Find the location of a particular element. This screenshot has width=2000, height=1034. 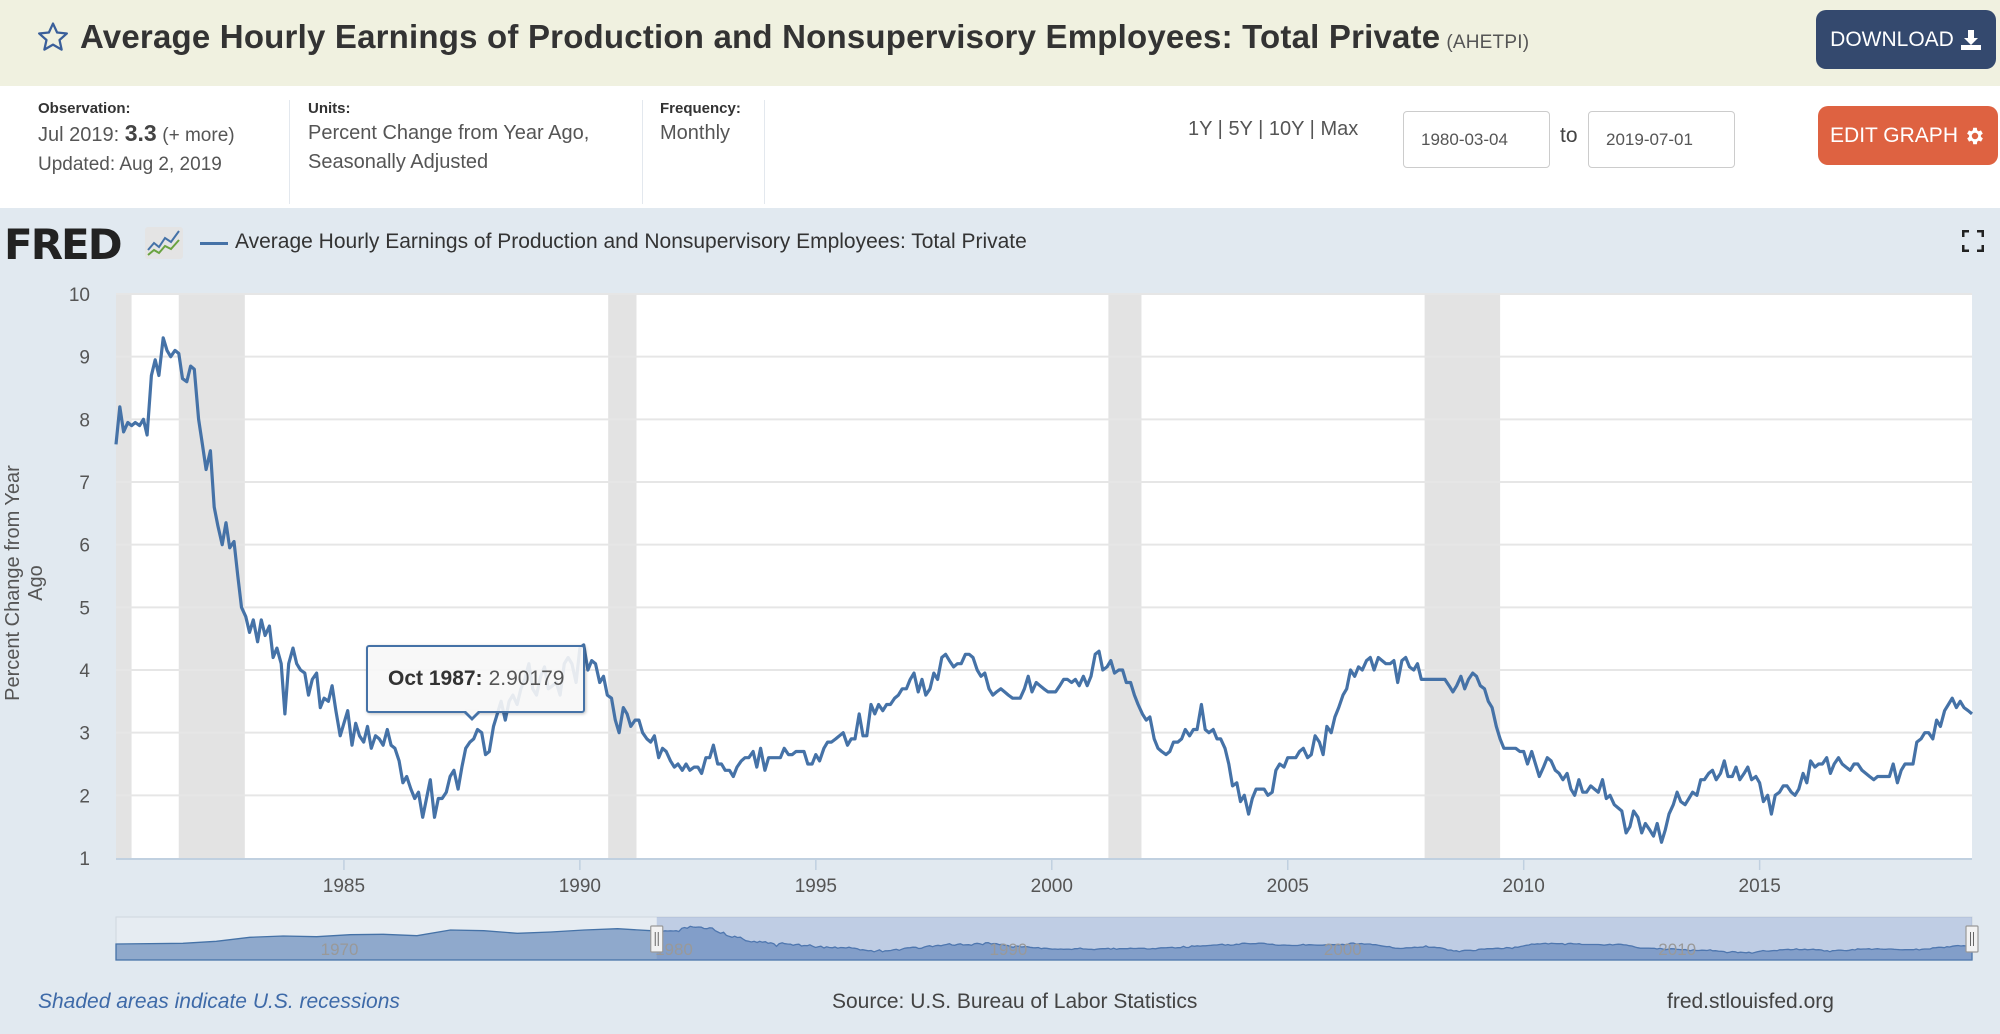

star-outline-icon is located at coordinates (53, 37).